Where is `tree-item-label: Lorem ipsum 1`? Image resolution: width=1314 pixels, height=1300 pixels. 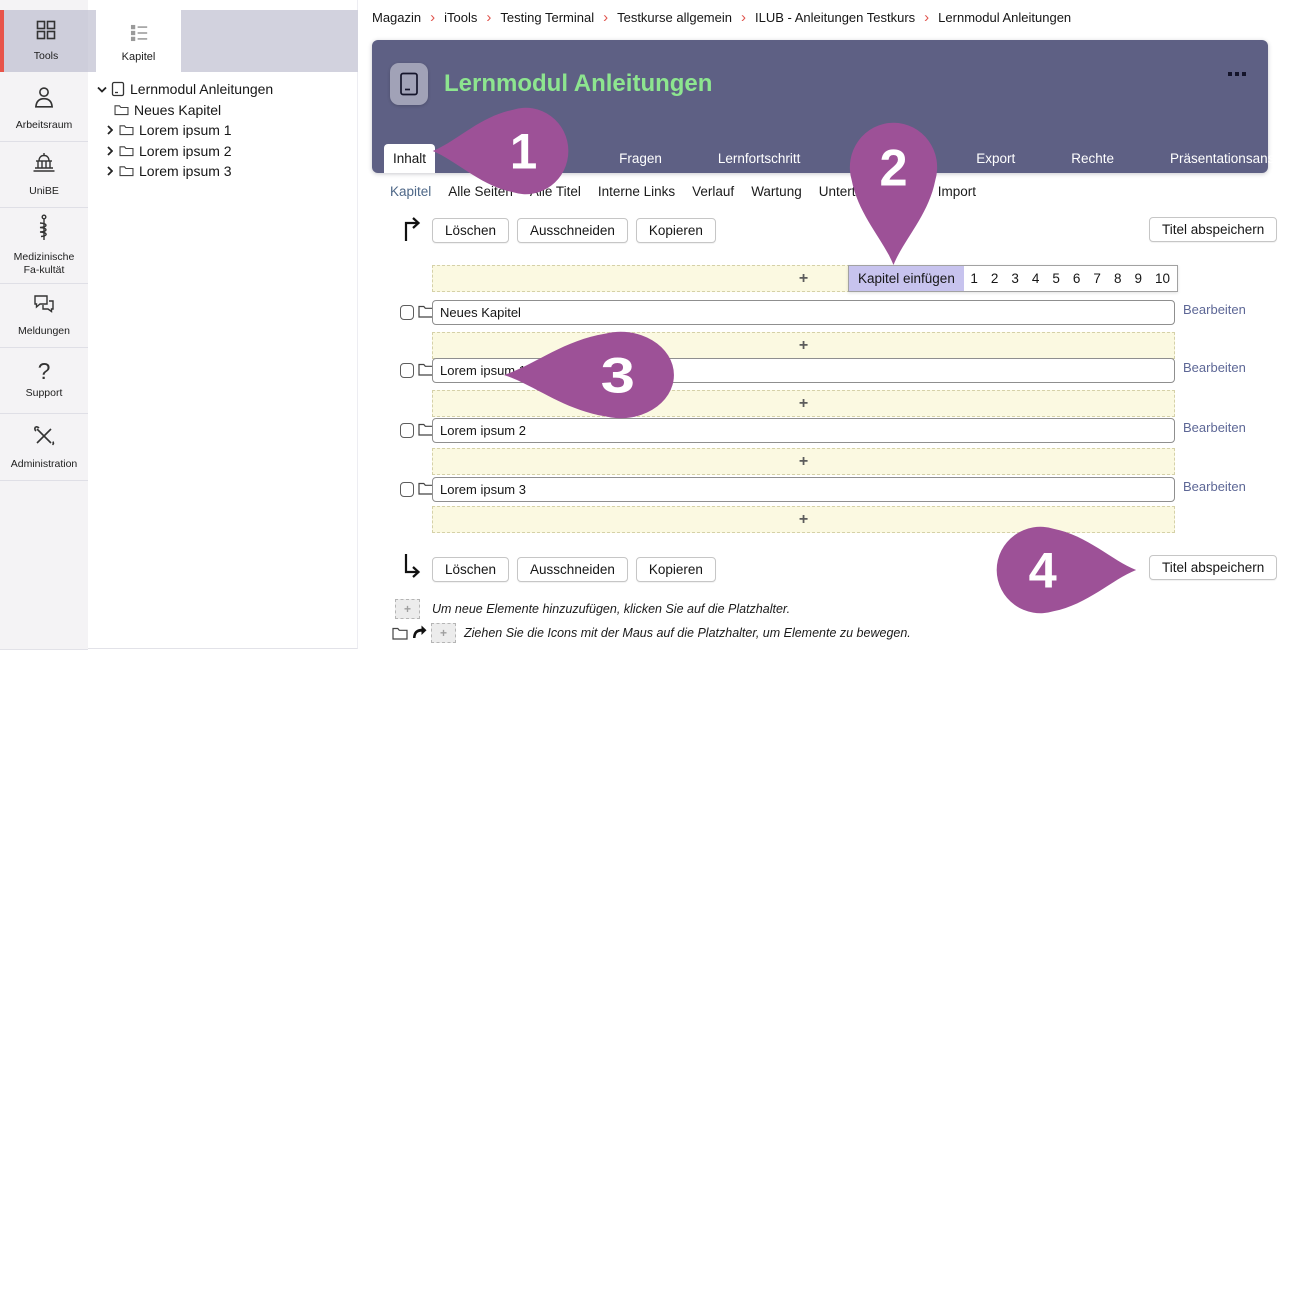
tree-item-label: Lorem ipsum 1 is located at coordinates (185, 130).